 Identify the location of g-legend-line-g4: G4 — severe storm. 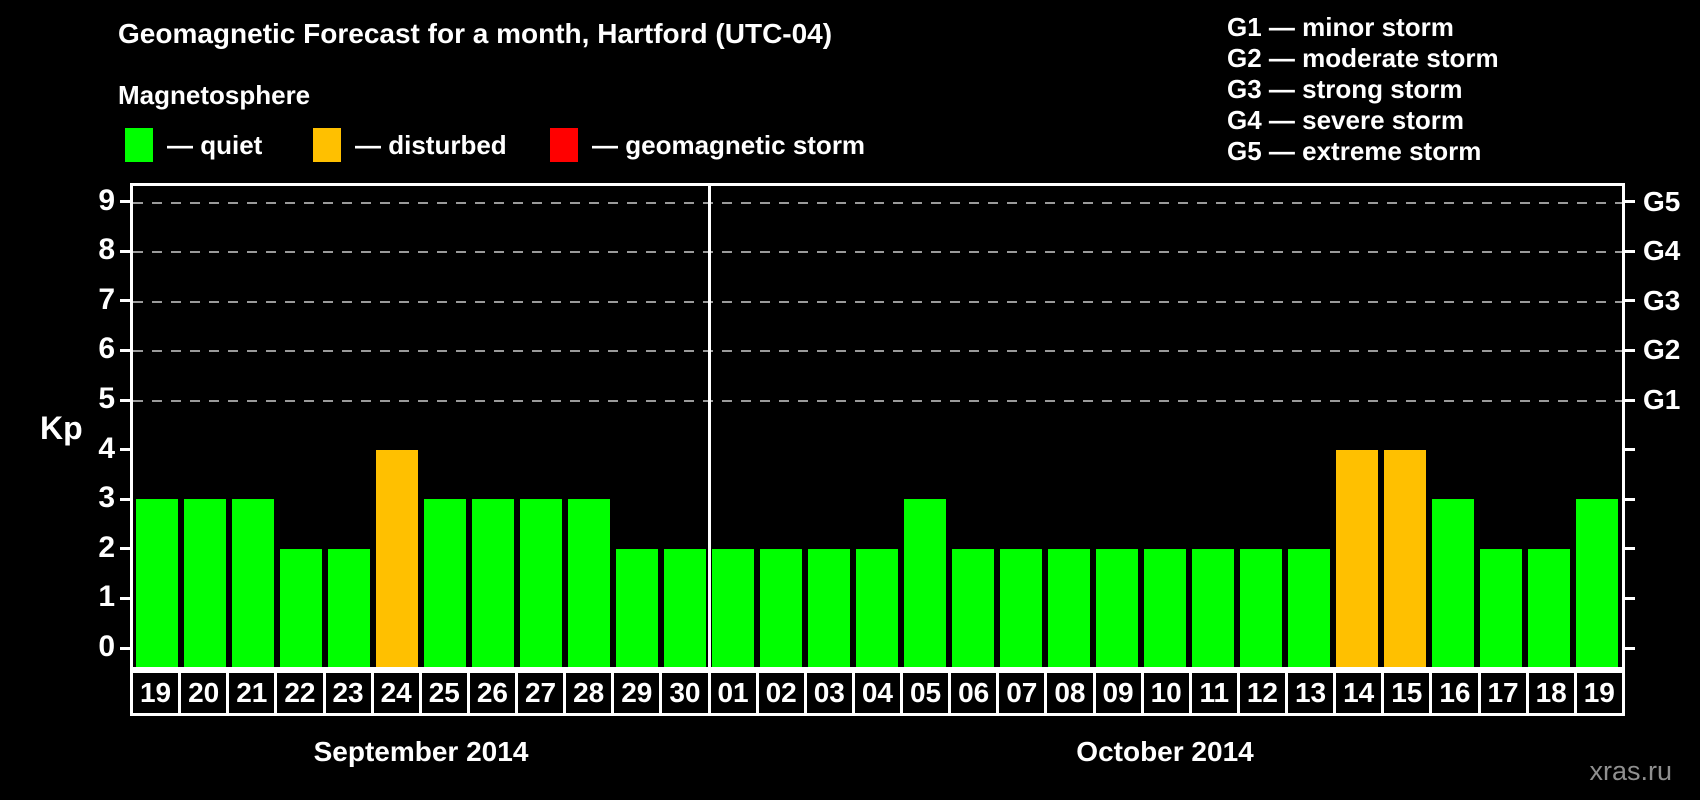
(1346, 120).